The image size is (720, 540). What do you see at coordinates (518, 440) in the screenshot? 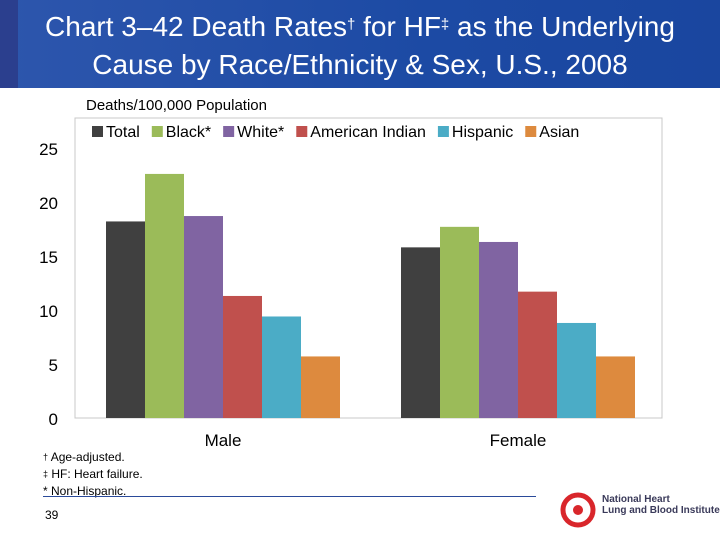
I see `x-tick-label: Female` at bounding box center [518, 440].